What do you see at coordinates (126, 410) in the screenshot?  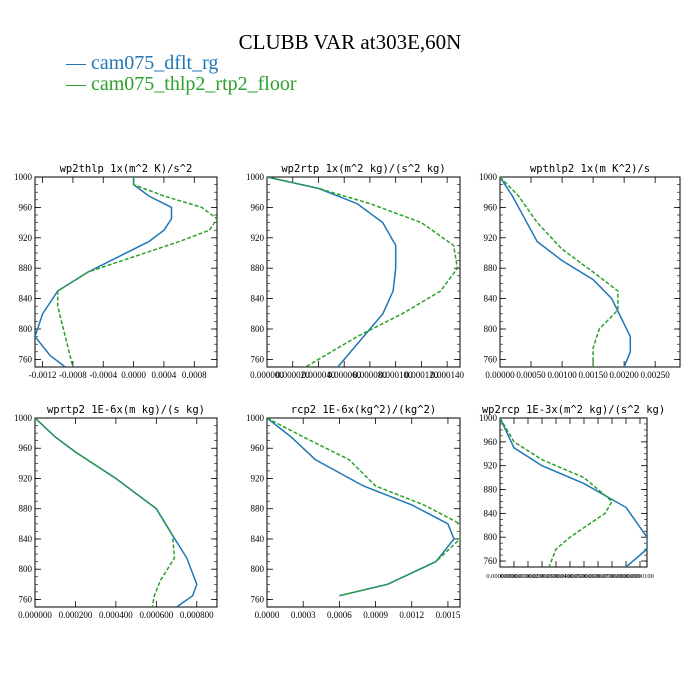 I see `panel-title: wprtp2 1E-6x(m kg)/(s kg)` at bounding box center [126, 410].